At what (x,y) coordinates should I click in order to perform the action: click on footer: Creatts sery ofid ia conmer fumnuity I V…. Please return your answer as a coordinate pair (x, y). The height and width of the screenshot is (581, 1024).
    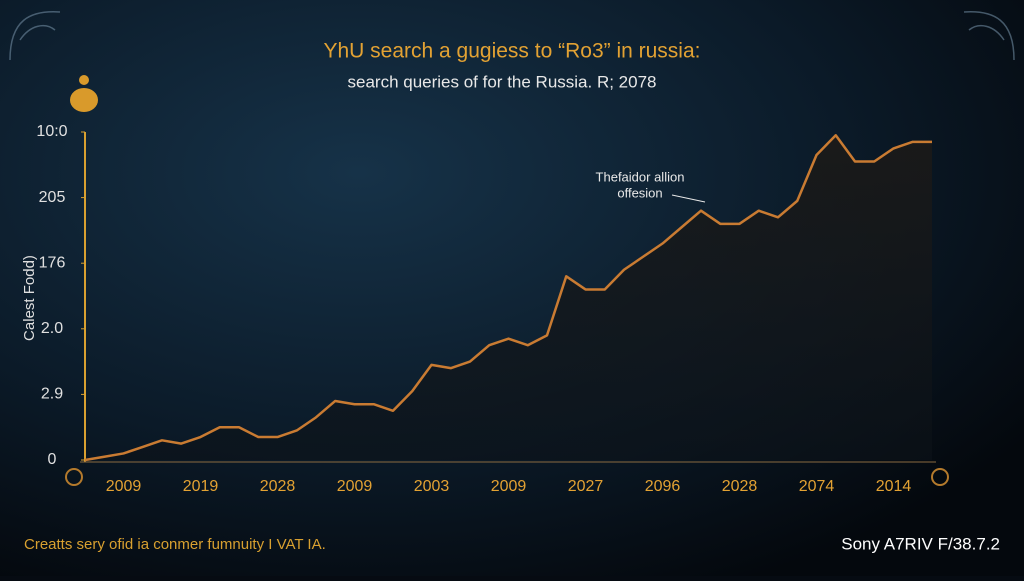
    Looking at the image, I should click on (175, 544).